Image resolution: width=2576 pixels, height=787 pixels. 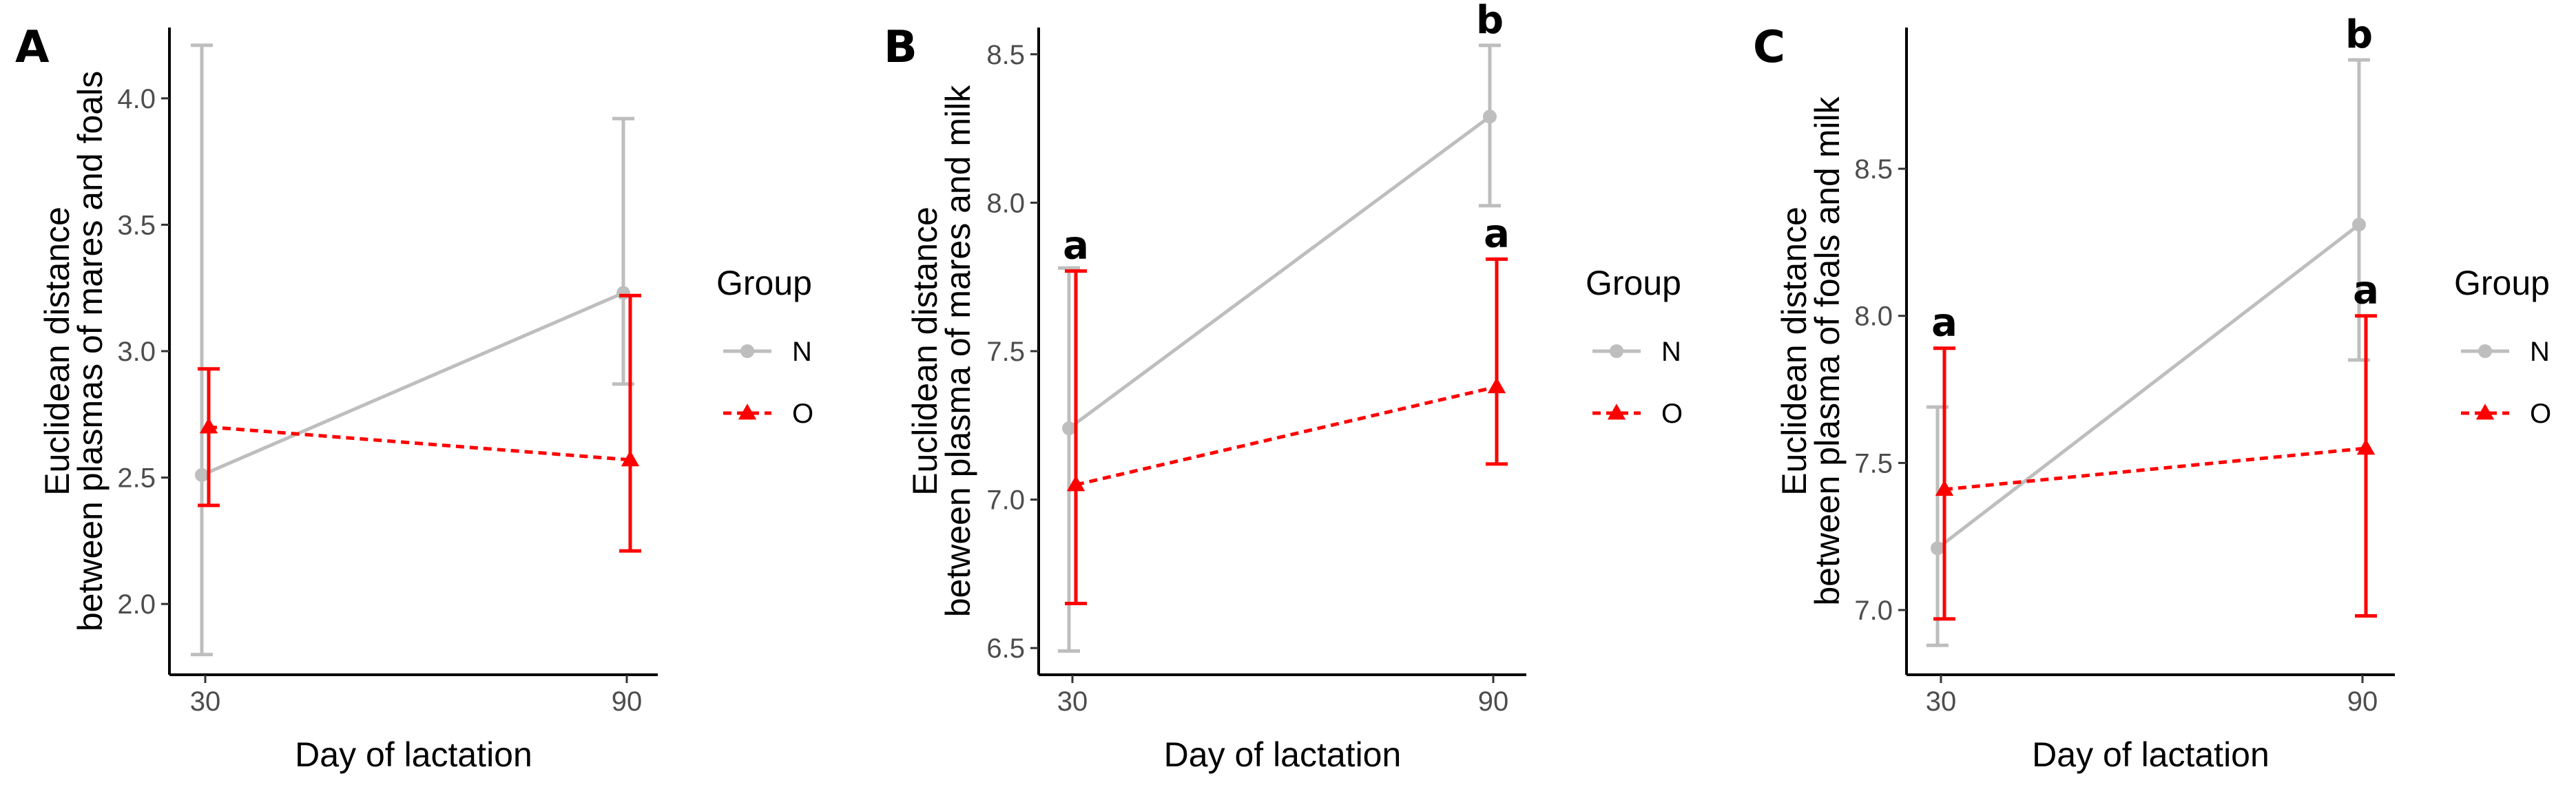 What do you see at coordinates (136, 225) in the screenshot?
I see `y-tick-label: 3.5` at bounding box center [136, 225].